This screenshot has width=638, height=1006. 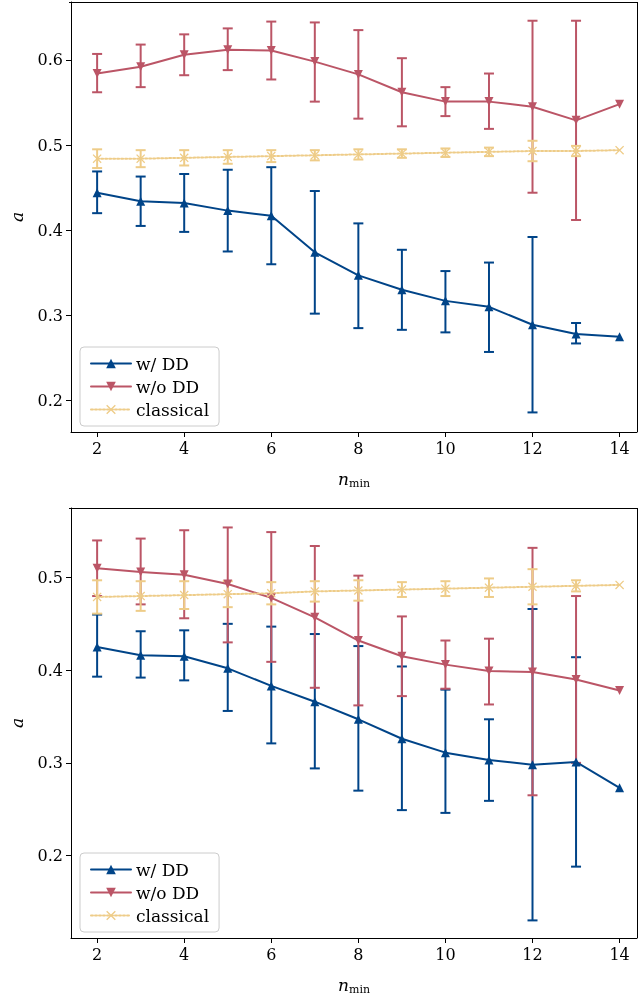 What do you see at coordinates (50, 60) in the screenshot?
I see `y-tick-label: 0.6` at bounding box center [50, 60].